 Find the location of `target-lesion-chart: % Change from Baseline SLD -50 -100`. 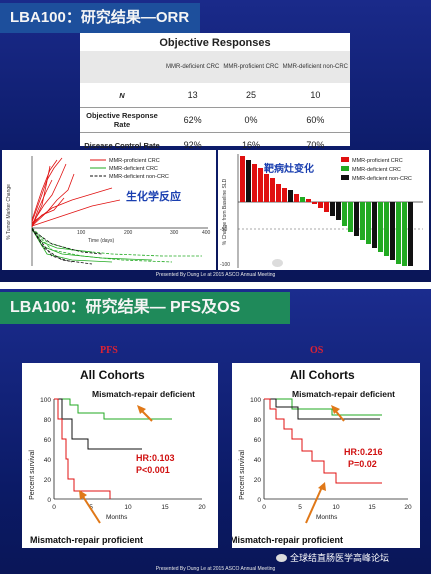

target-lesion-chart: % Change from Baseline SLD -50 -100 is located at coordinates (323, 210).